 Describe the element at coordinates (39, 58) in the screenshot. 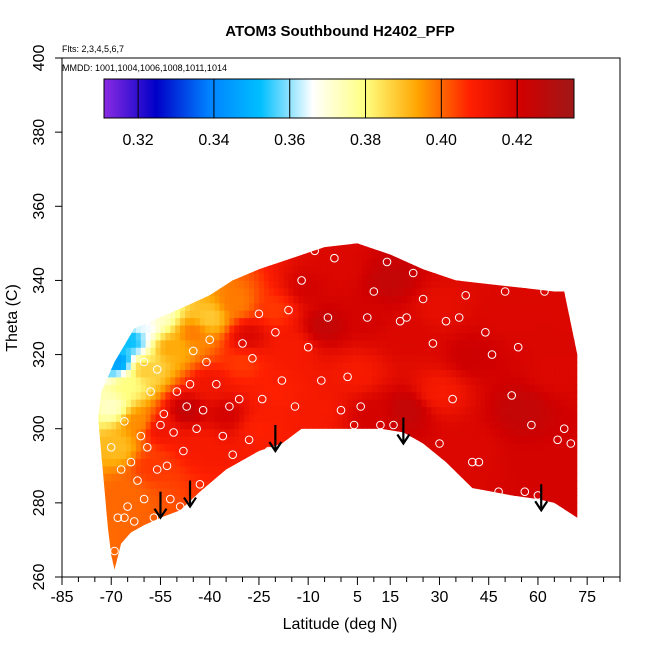

I see `y-tick-label: 400` at that location.